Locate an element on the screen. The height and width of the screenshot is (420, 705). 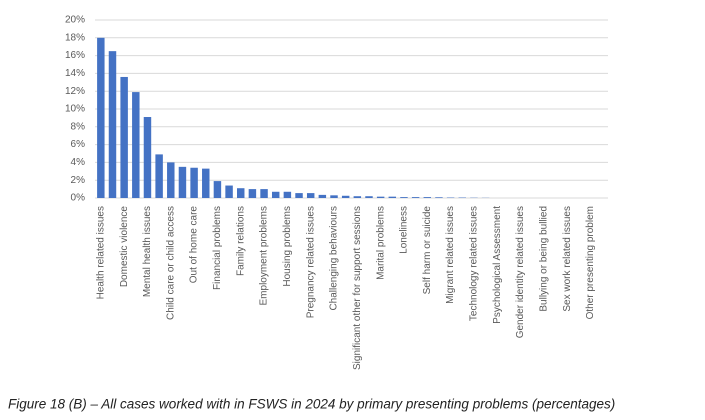
y-tick-label: 18% is located at coordinates (75, 37).